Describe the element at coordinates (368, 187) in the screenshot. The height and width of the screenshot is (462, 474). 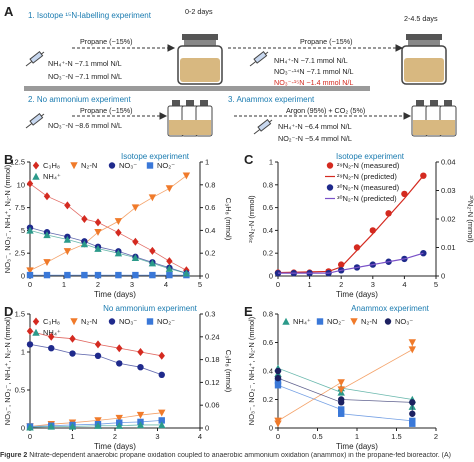
I see `legend-label: ³⁰N₂-N (measured)` at that location.